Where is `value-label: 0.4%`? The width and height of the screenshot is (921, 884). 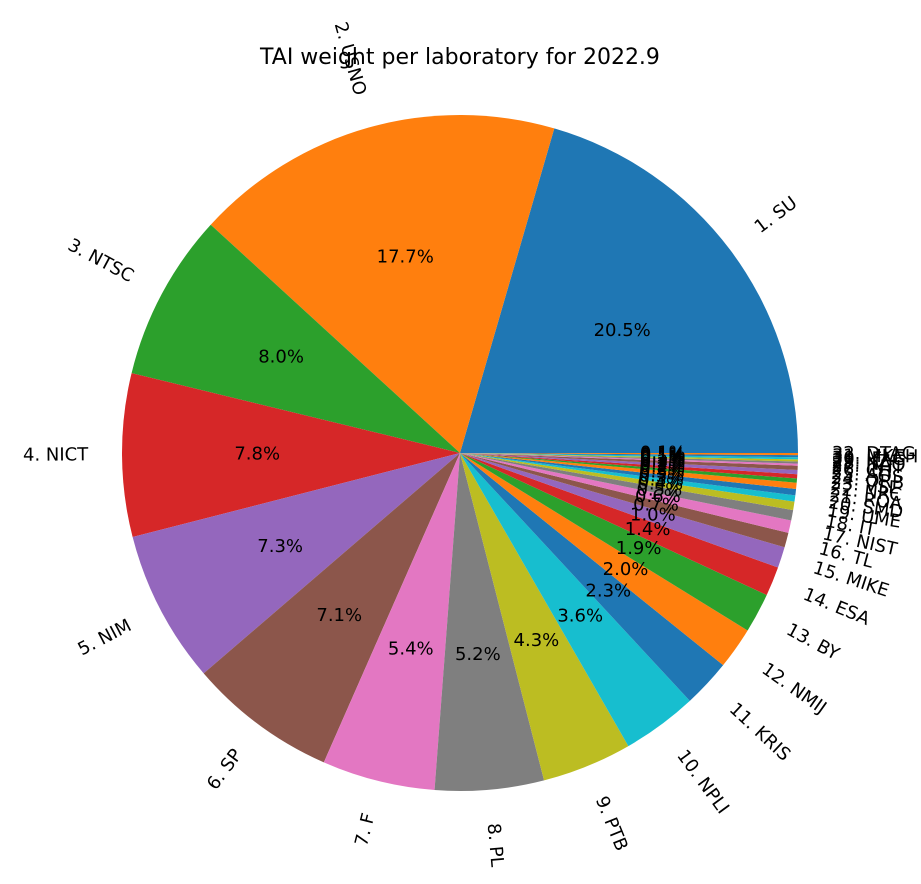
value-label: 0.4% is located at coordinates (660, 484).